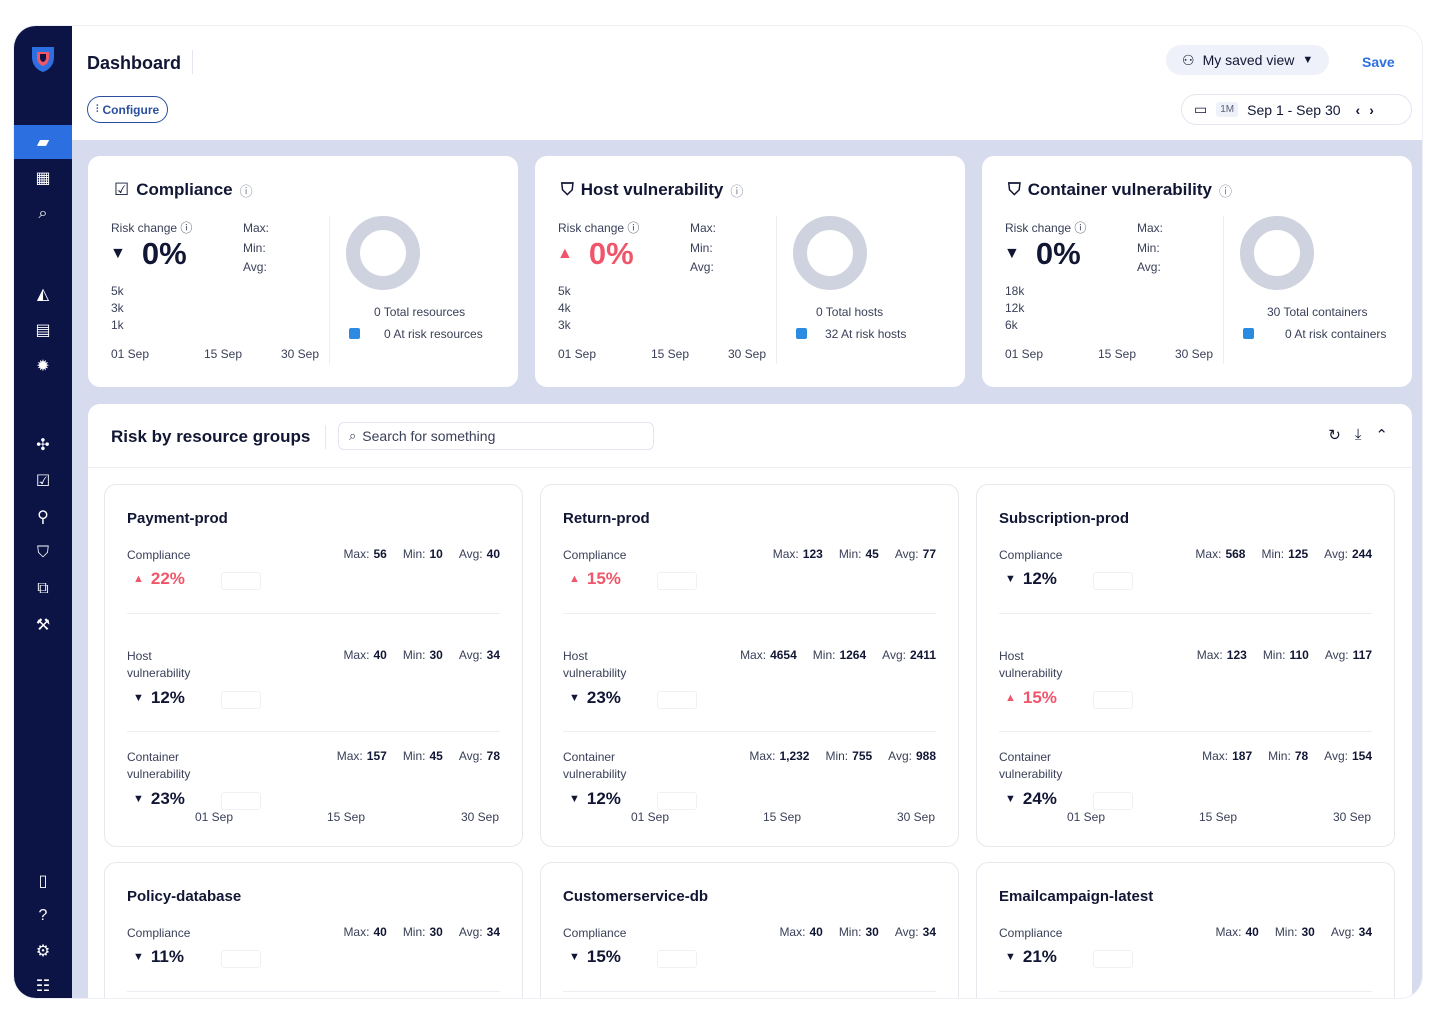  What do you see at coordinates (43, 59) in the screenshot?
I see `brand-logo-icon` at bounding box center [43, 59].